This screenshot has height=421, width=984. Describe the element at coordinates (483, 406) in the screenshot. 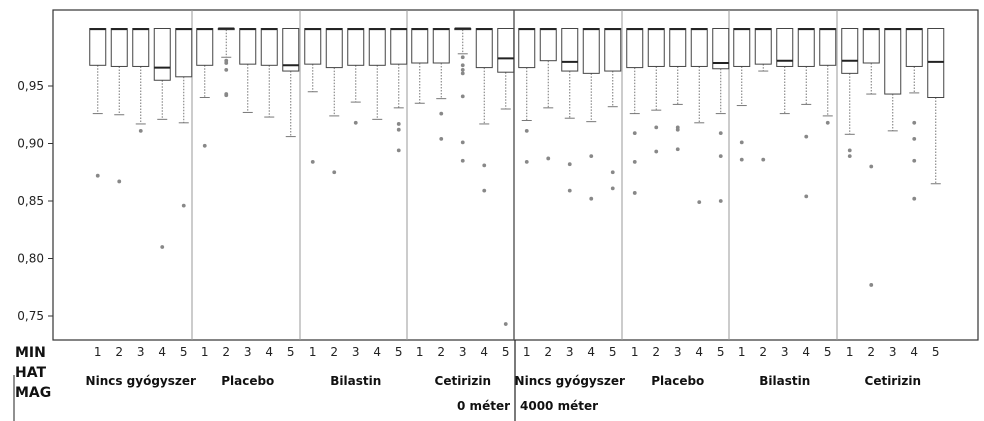

I see `altitude-label: 0 méter` at that location.